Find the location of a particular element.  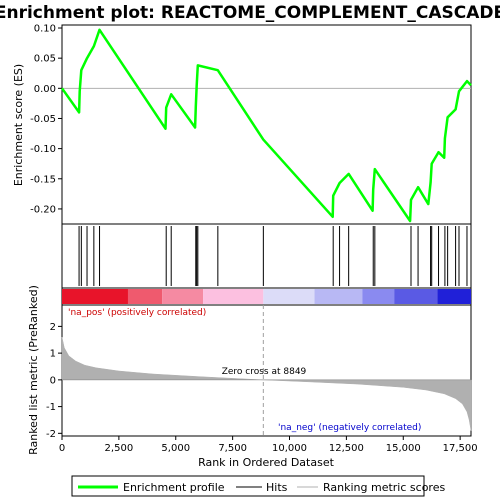

x-tick-label: 0 is located at coordinates (62, 448).